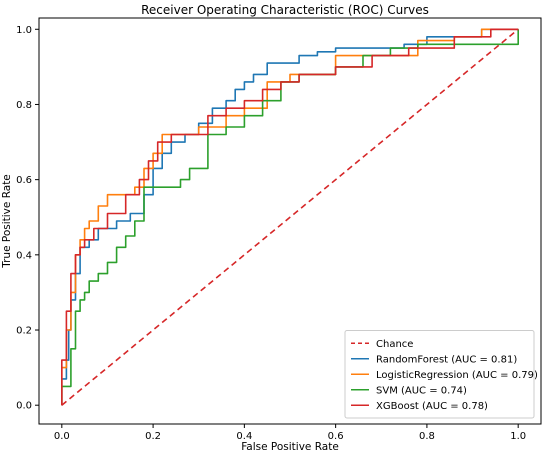  What do you see at coordinates (427, 436) in the screenshot?
I see `x-tick-label: 0.8` at bounding box center [427, 436].